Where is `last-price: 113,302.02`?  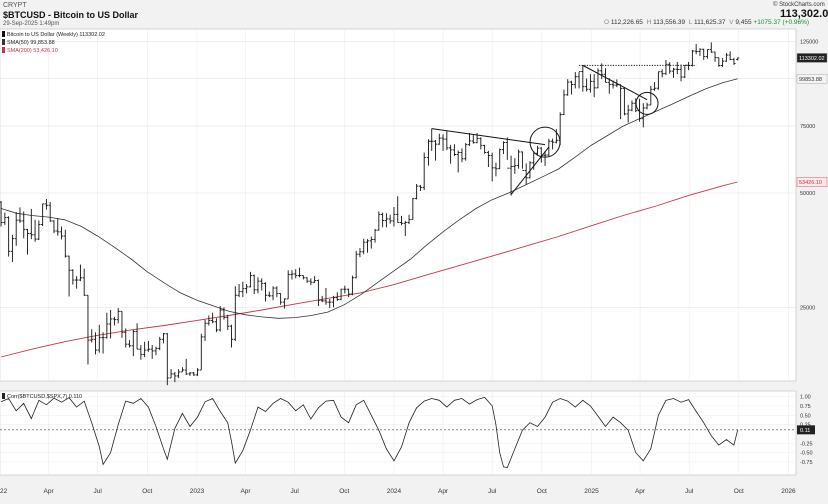
last-price: 113,302.02 is located at coordinates (804, 14).